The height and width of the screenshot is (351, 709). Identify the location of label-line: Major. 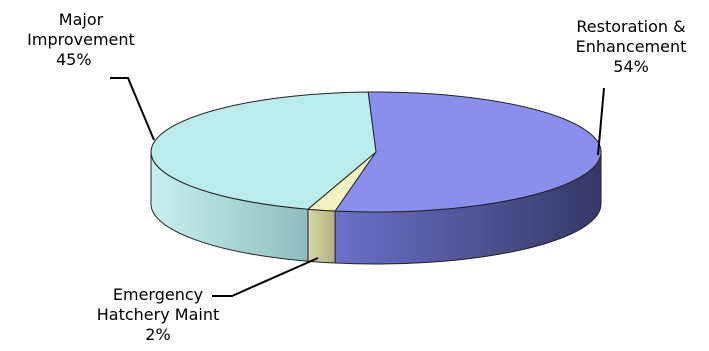
(81, 19).